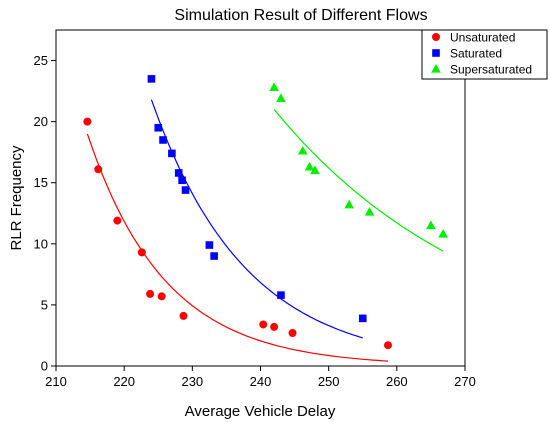  I want to click on x-tick-label: 270, so click(465, 381).